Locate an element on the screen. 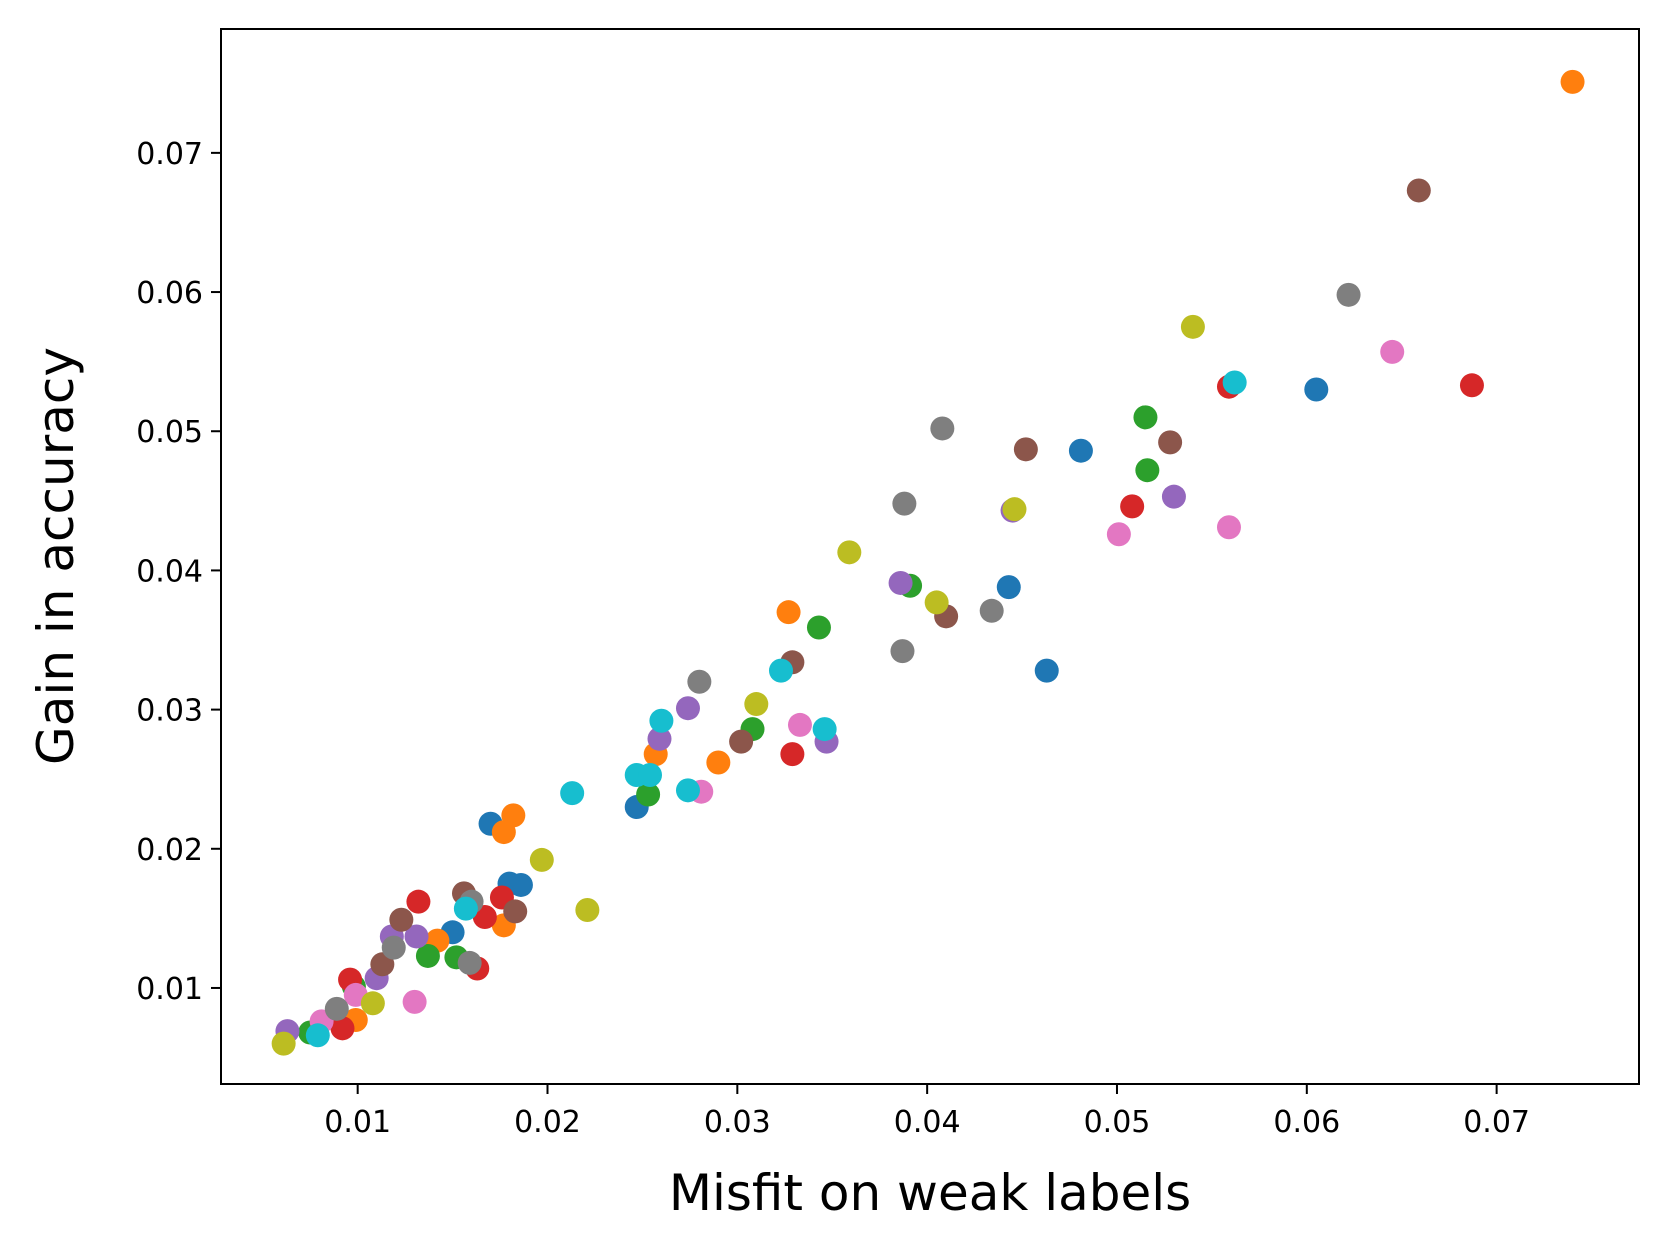 Image resolution: width=1662 pixels, height=1252 pixels. x-tick-label: 0.03 is located at coordinates (737, 1122).